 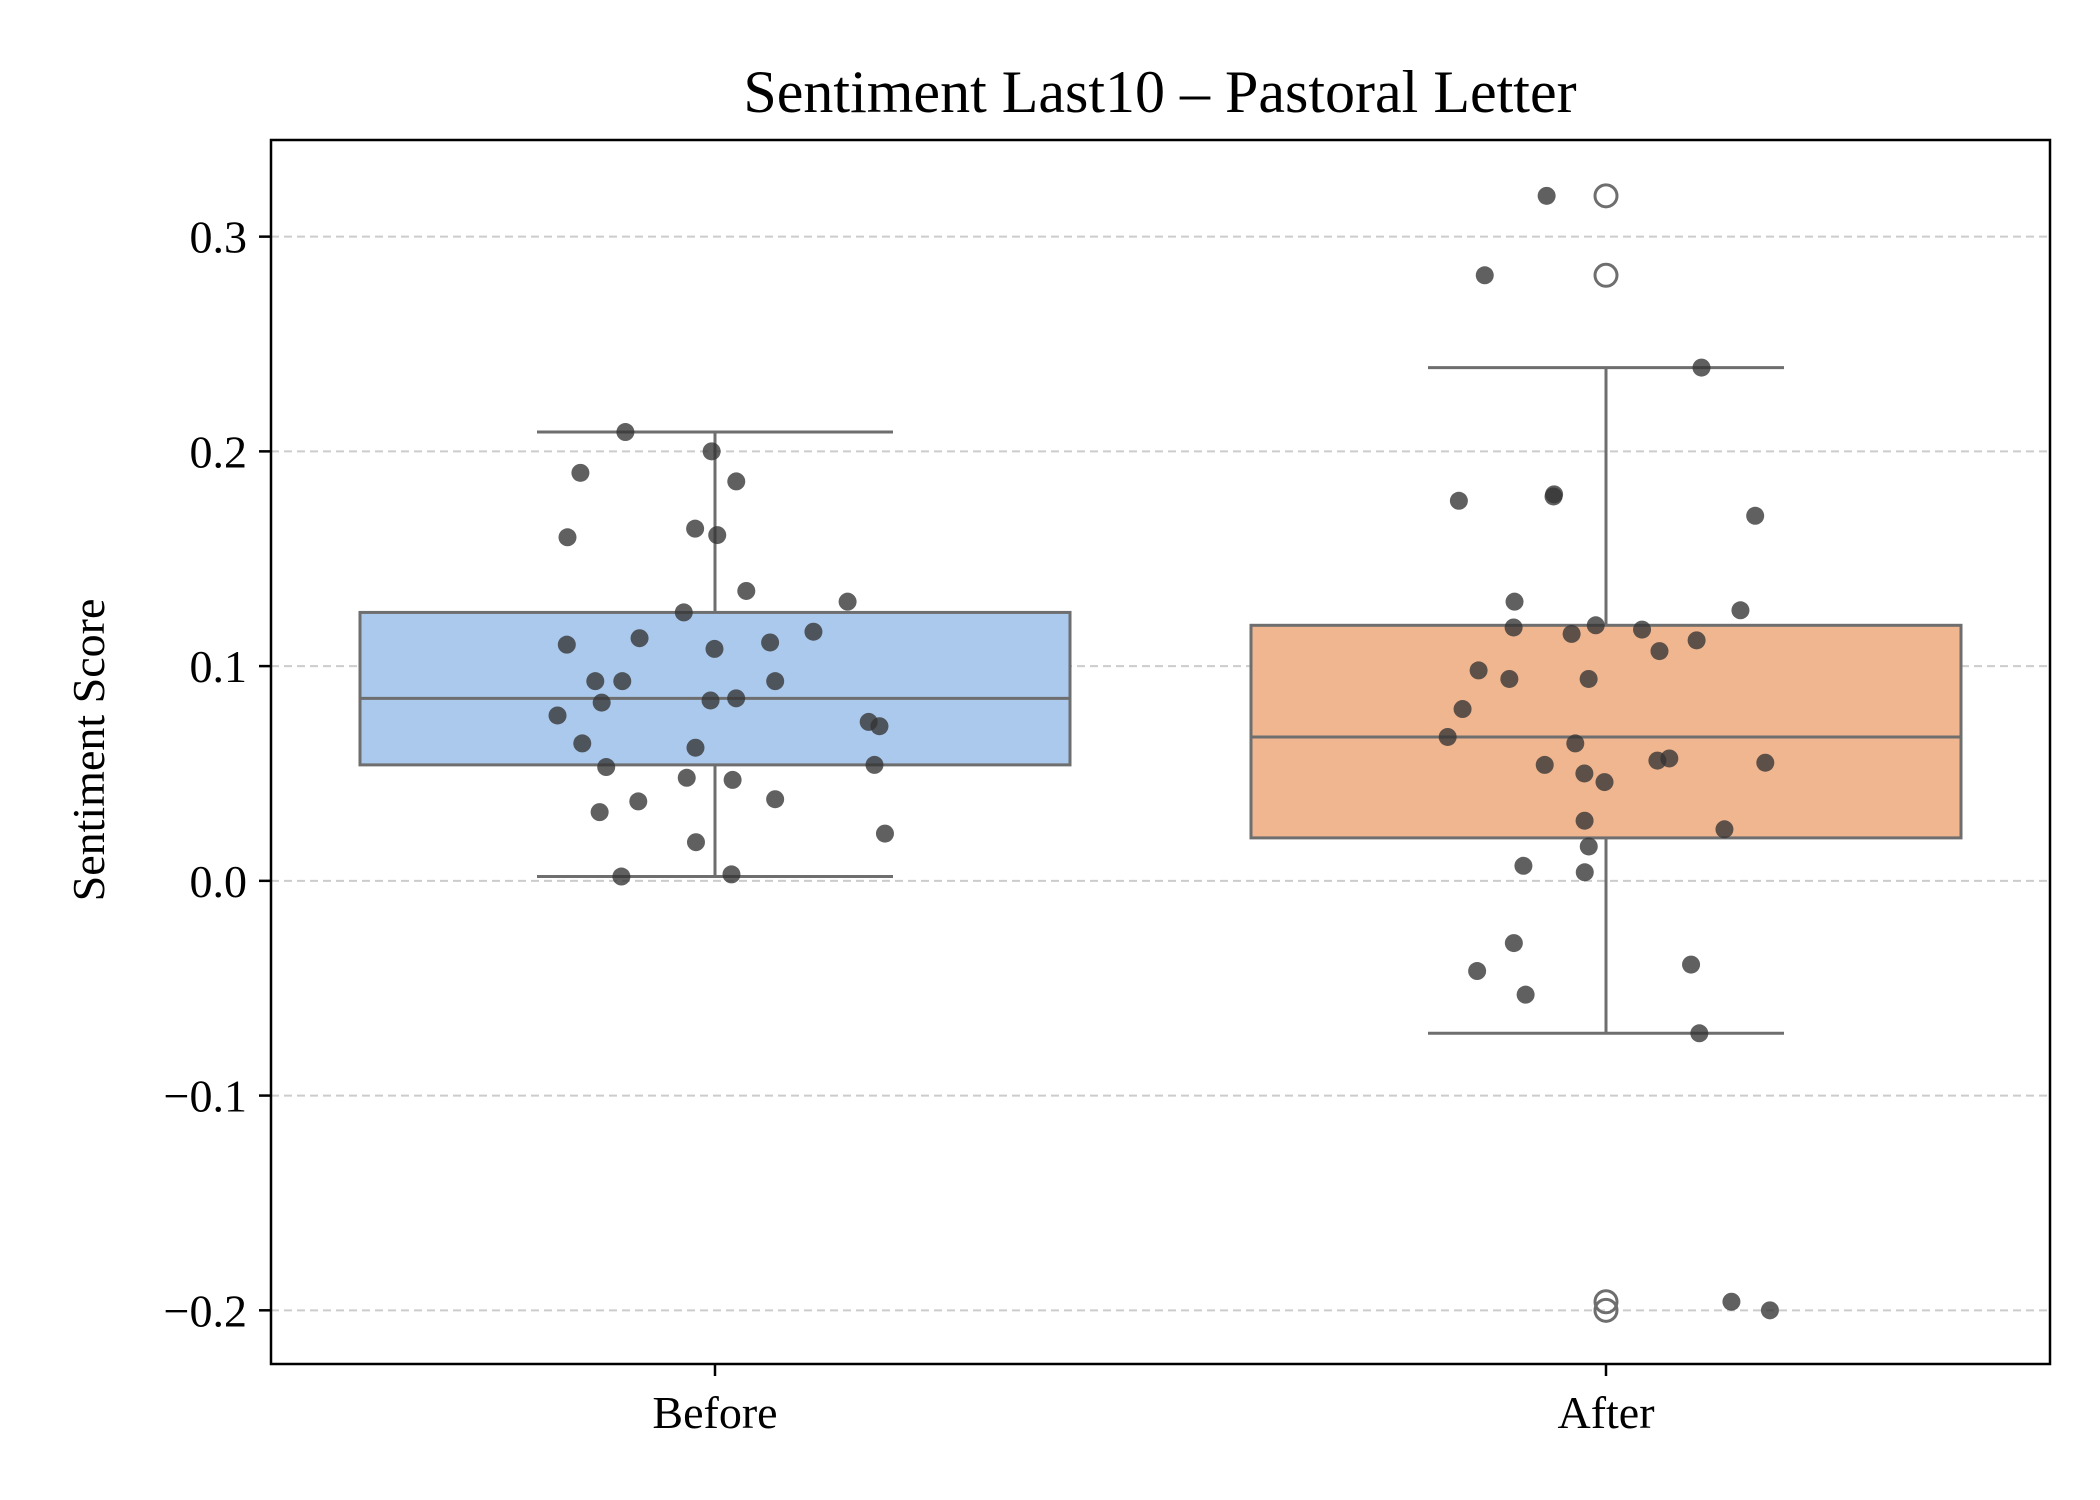 What do you see at coordinates (219, 237) in the screenshot?
I see `y-tick-label: 0.3` at bounding box center [219, 237].